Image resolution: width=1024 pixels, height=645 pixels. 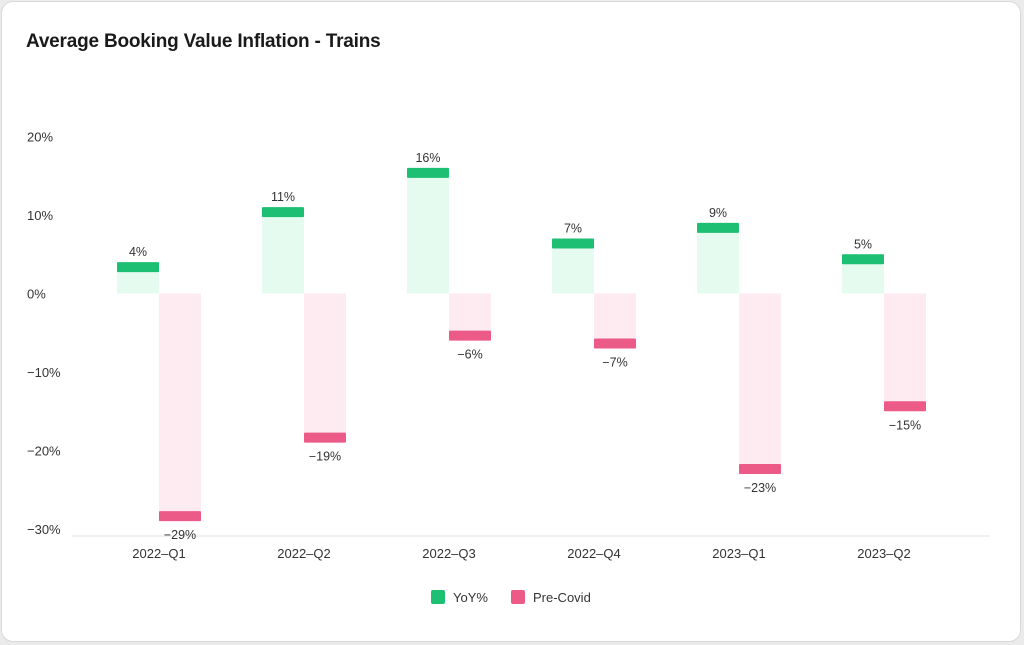 I want to click on precovid-data-label: −7%, so click(x=614, y=362).